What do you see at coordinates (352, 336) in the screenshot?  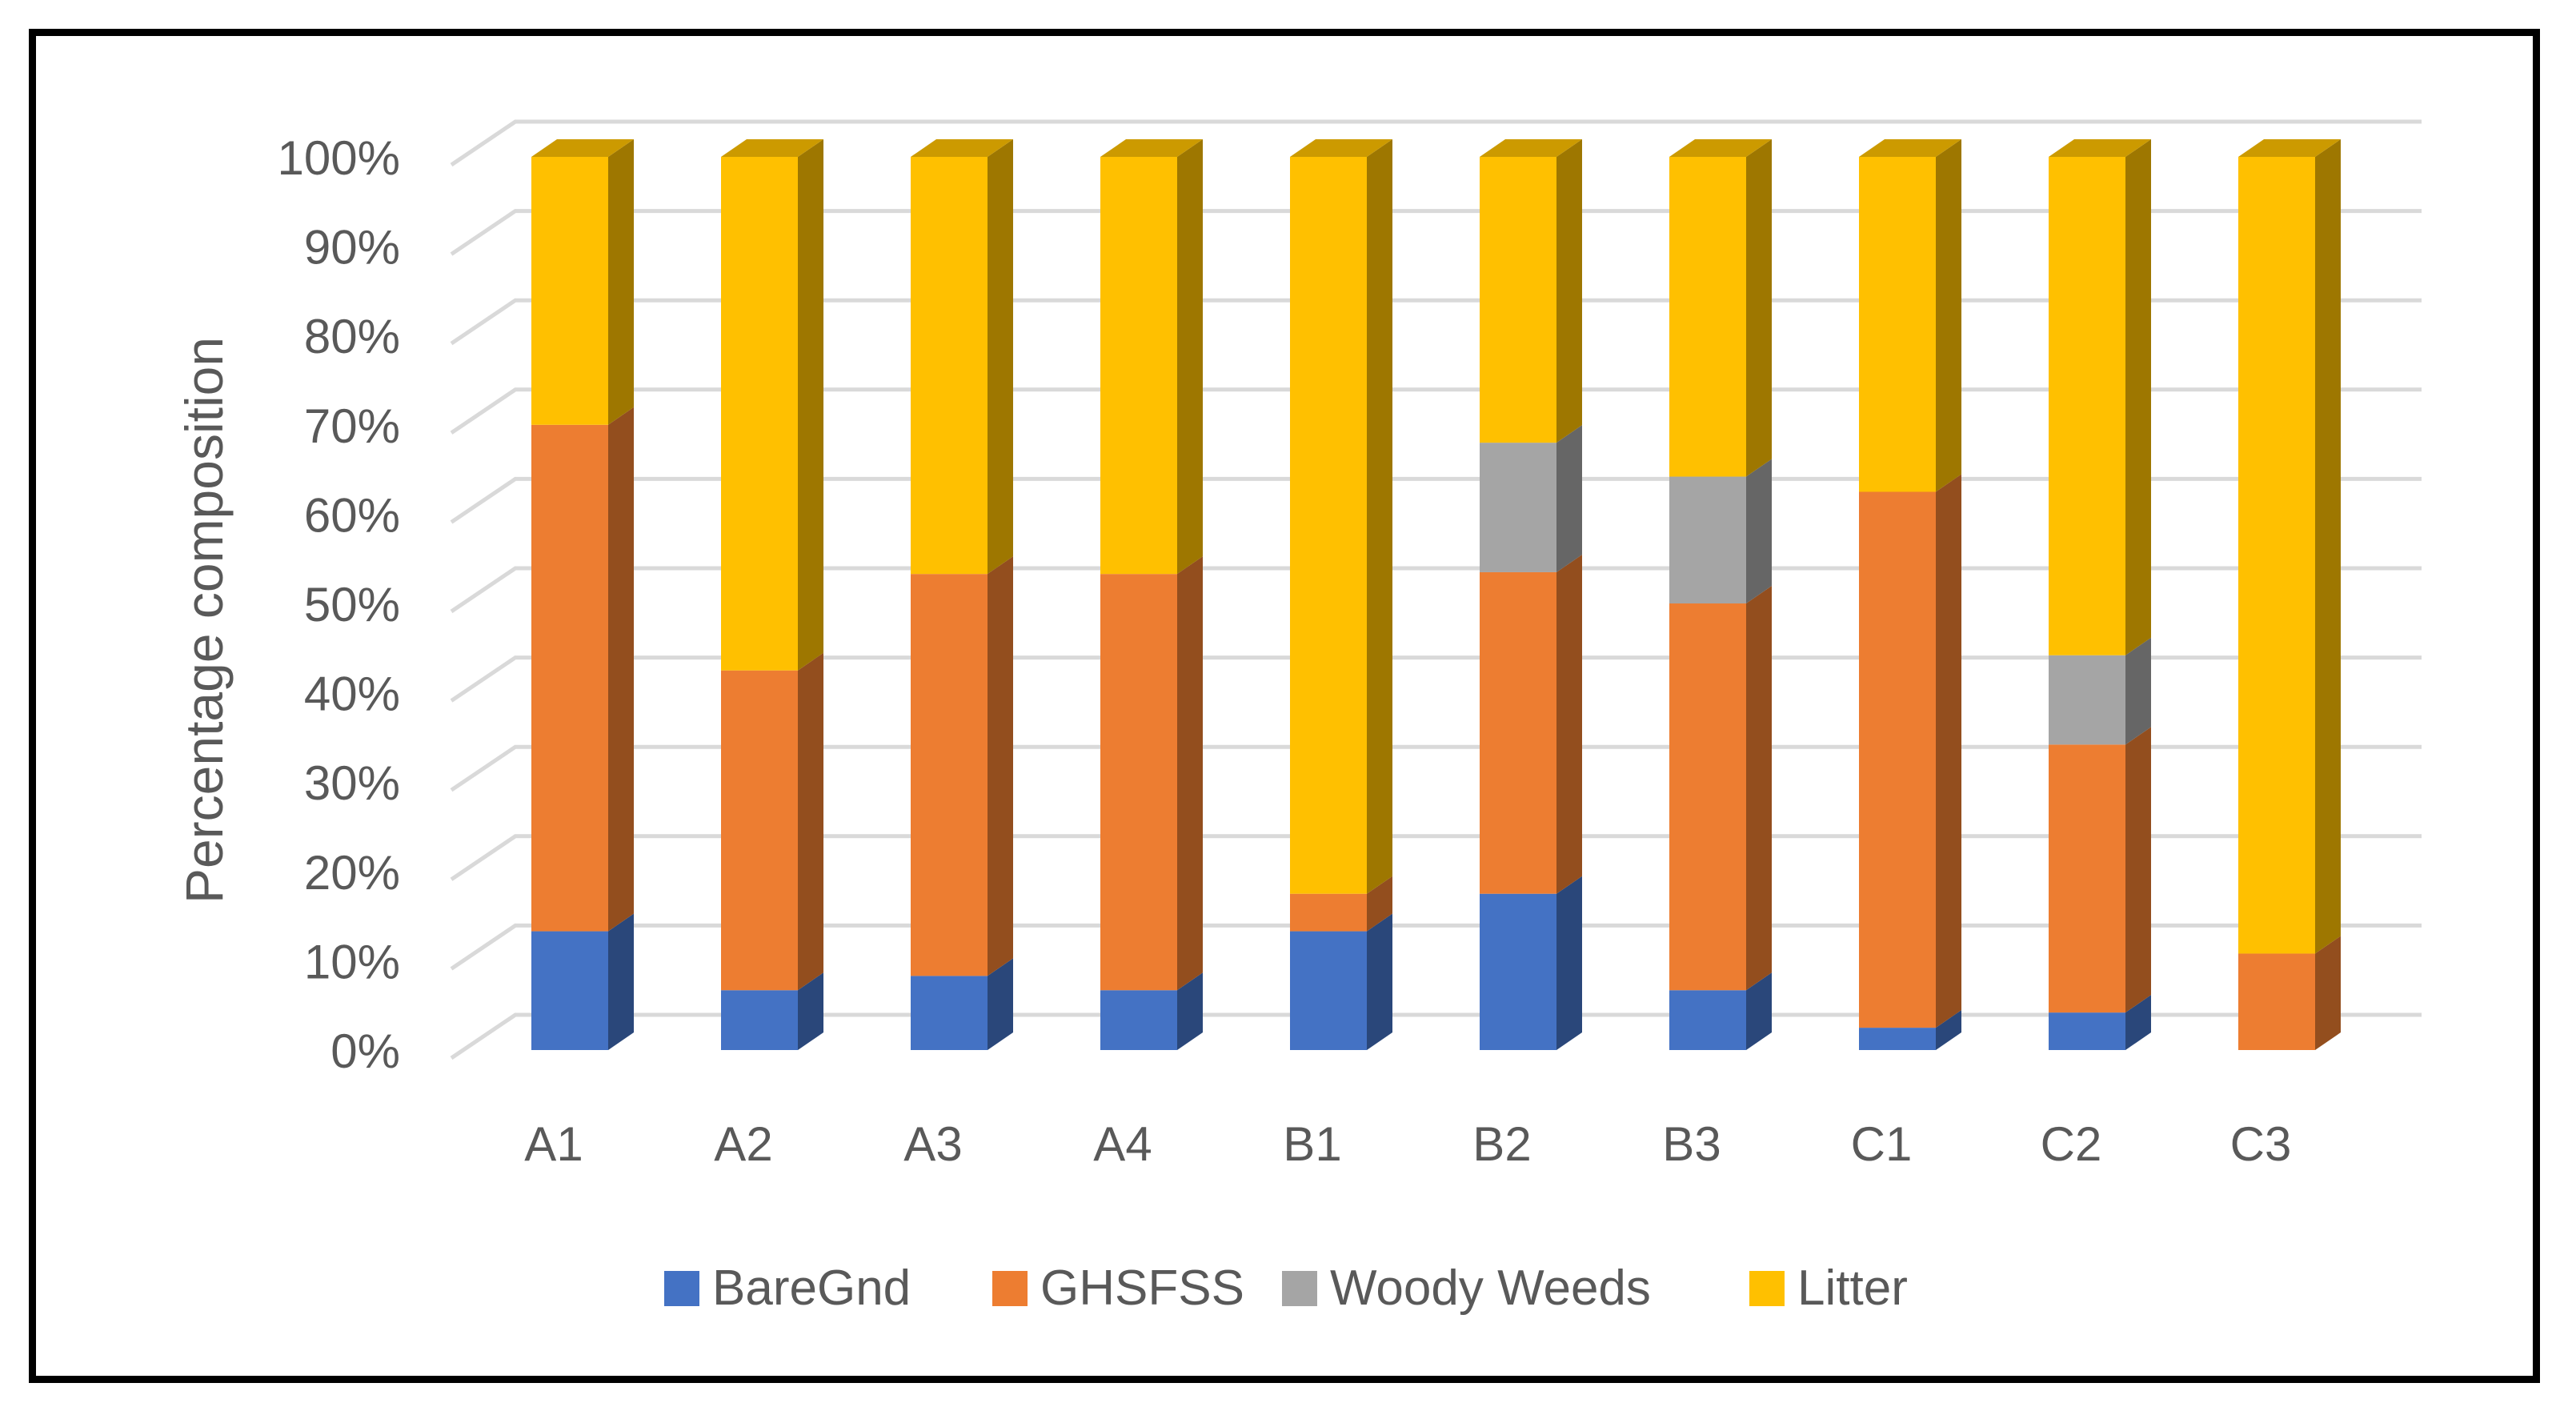 I see `y-tick-label: 80%` at bounding box center [352, 336].